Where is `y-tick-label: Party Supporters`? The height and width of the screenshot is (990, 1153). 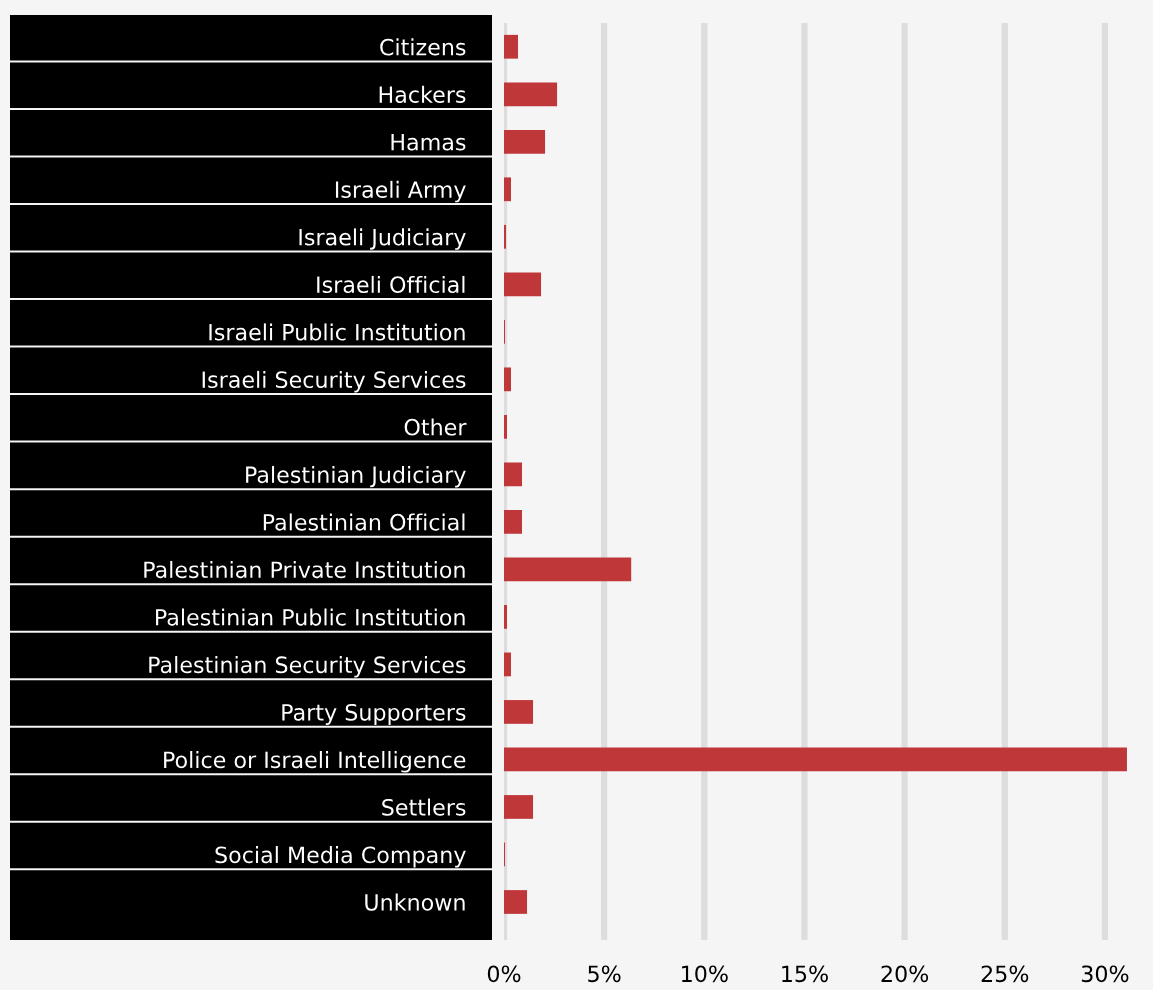
y-tick-label: Party Supporters is located at coordinates (374, 714).